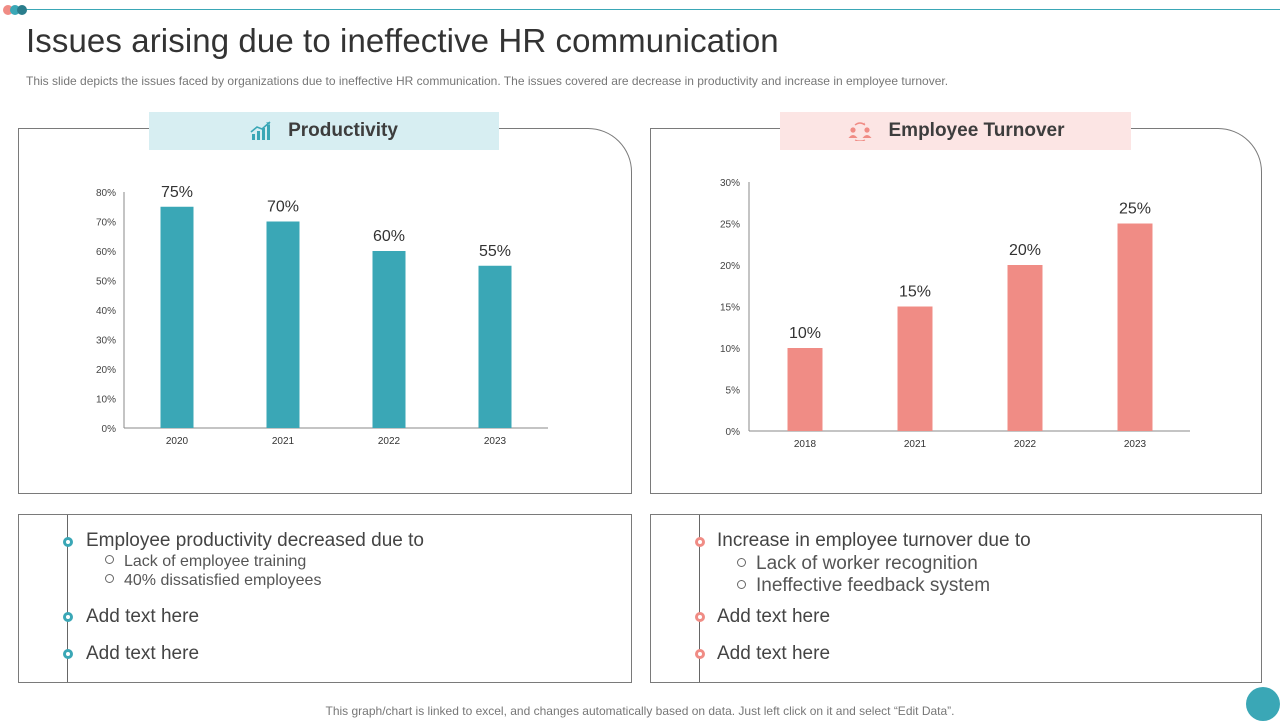  I want to click on sub-bullet-text: 40% dissatisfied employees, so click(223, 580).